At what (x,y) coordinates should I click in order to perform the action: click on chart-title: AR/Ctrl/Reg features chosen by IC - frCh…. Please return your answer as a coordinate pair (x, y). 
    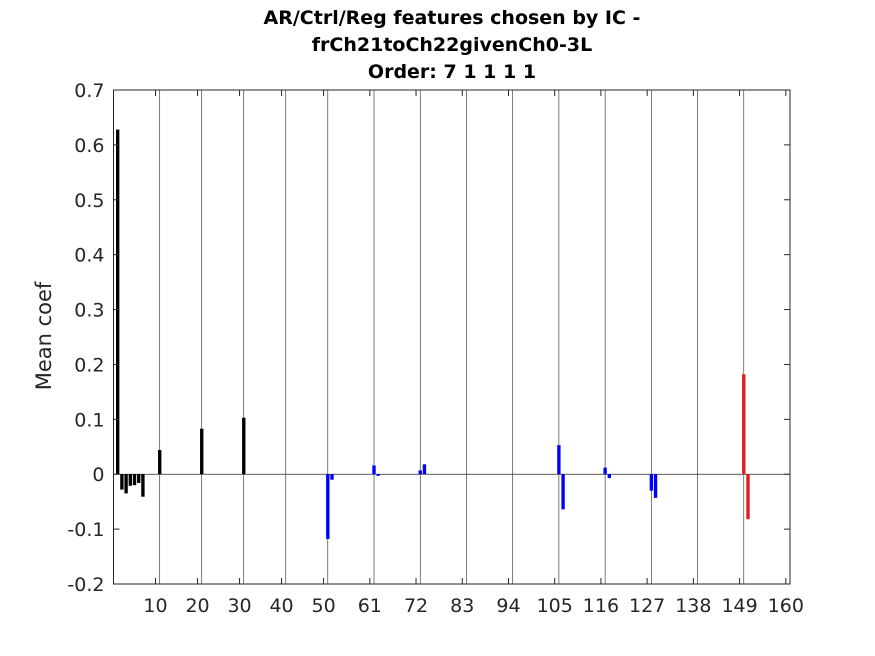
    Looking at the image, I should click on (452, 45).